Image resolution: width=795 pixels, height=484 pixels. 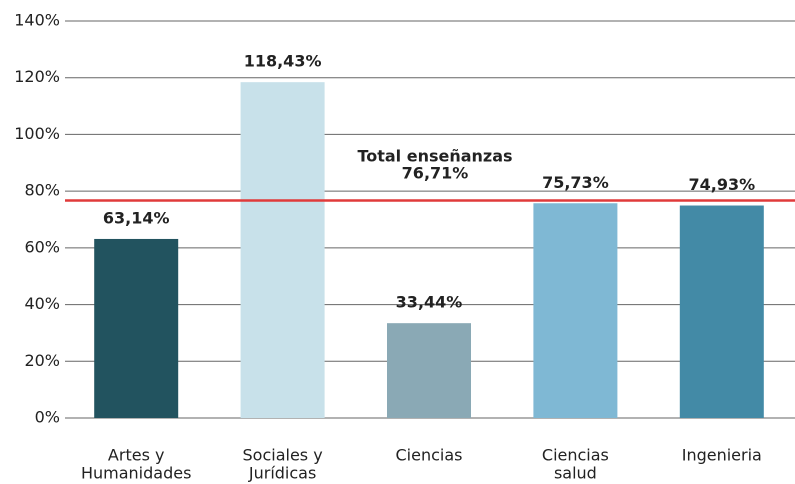 What do you see at coordinates (721, 184) in the screenshot?
I see `data-label: 74,93%` at bounding box center [721, 184].